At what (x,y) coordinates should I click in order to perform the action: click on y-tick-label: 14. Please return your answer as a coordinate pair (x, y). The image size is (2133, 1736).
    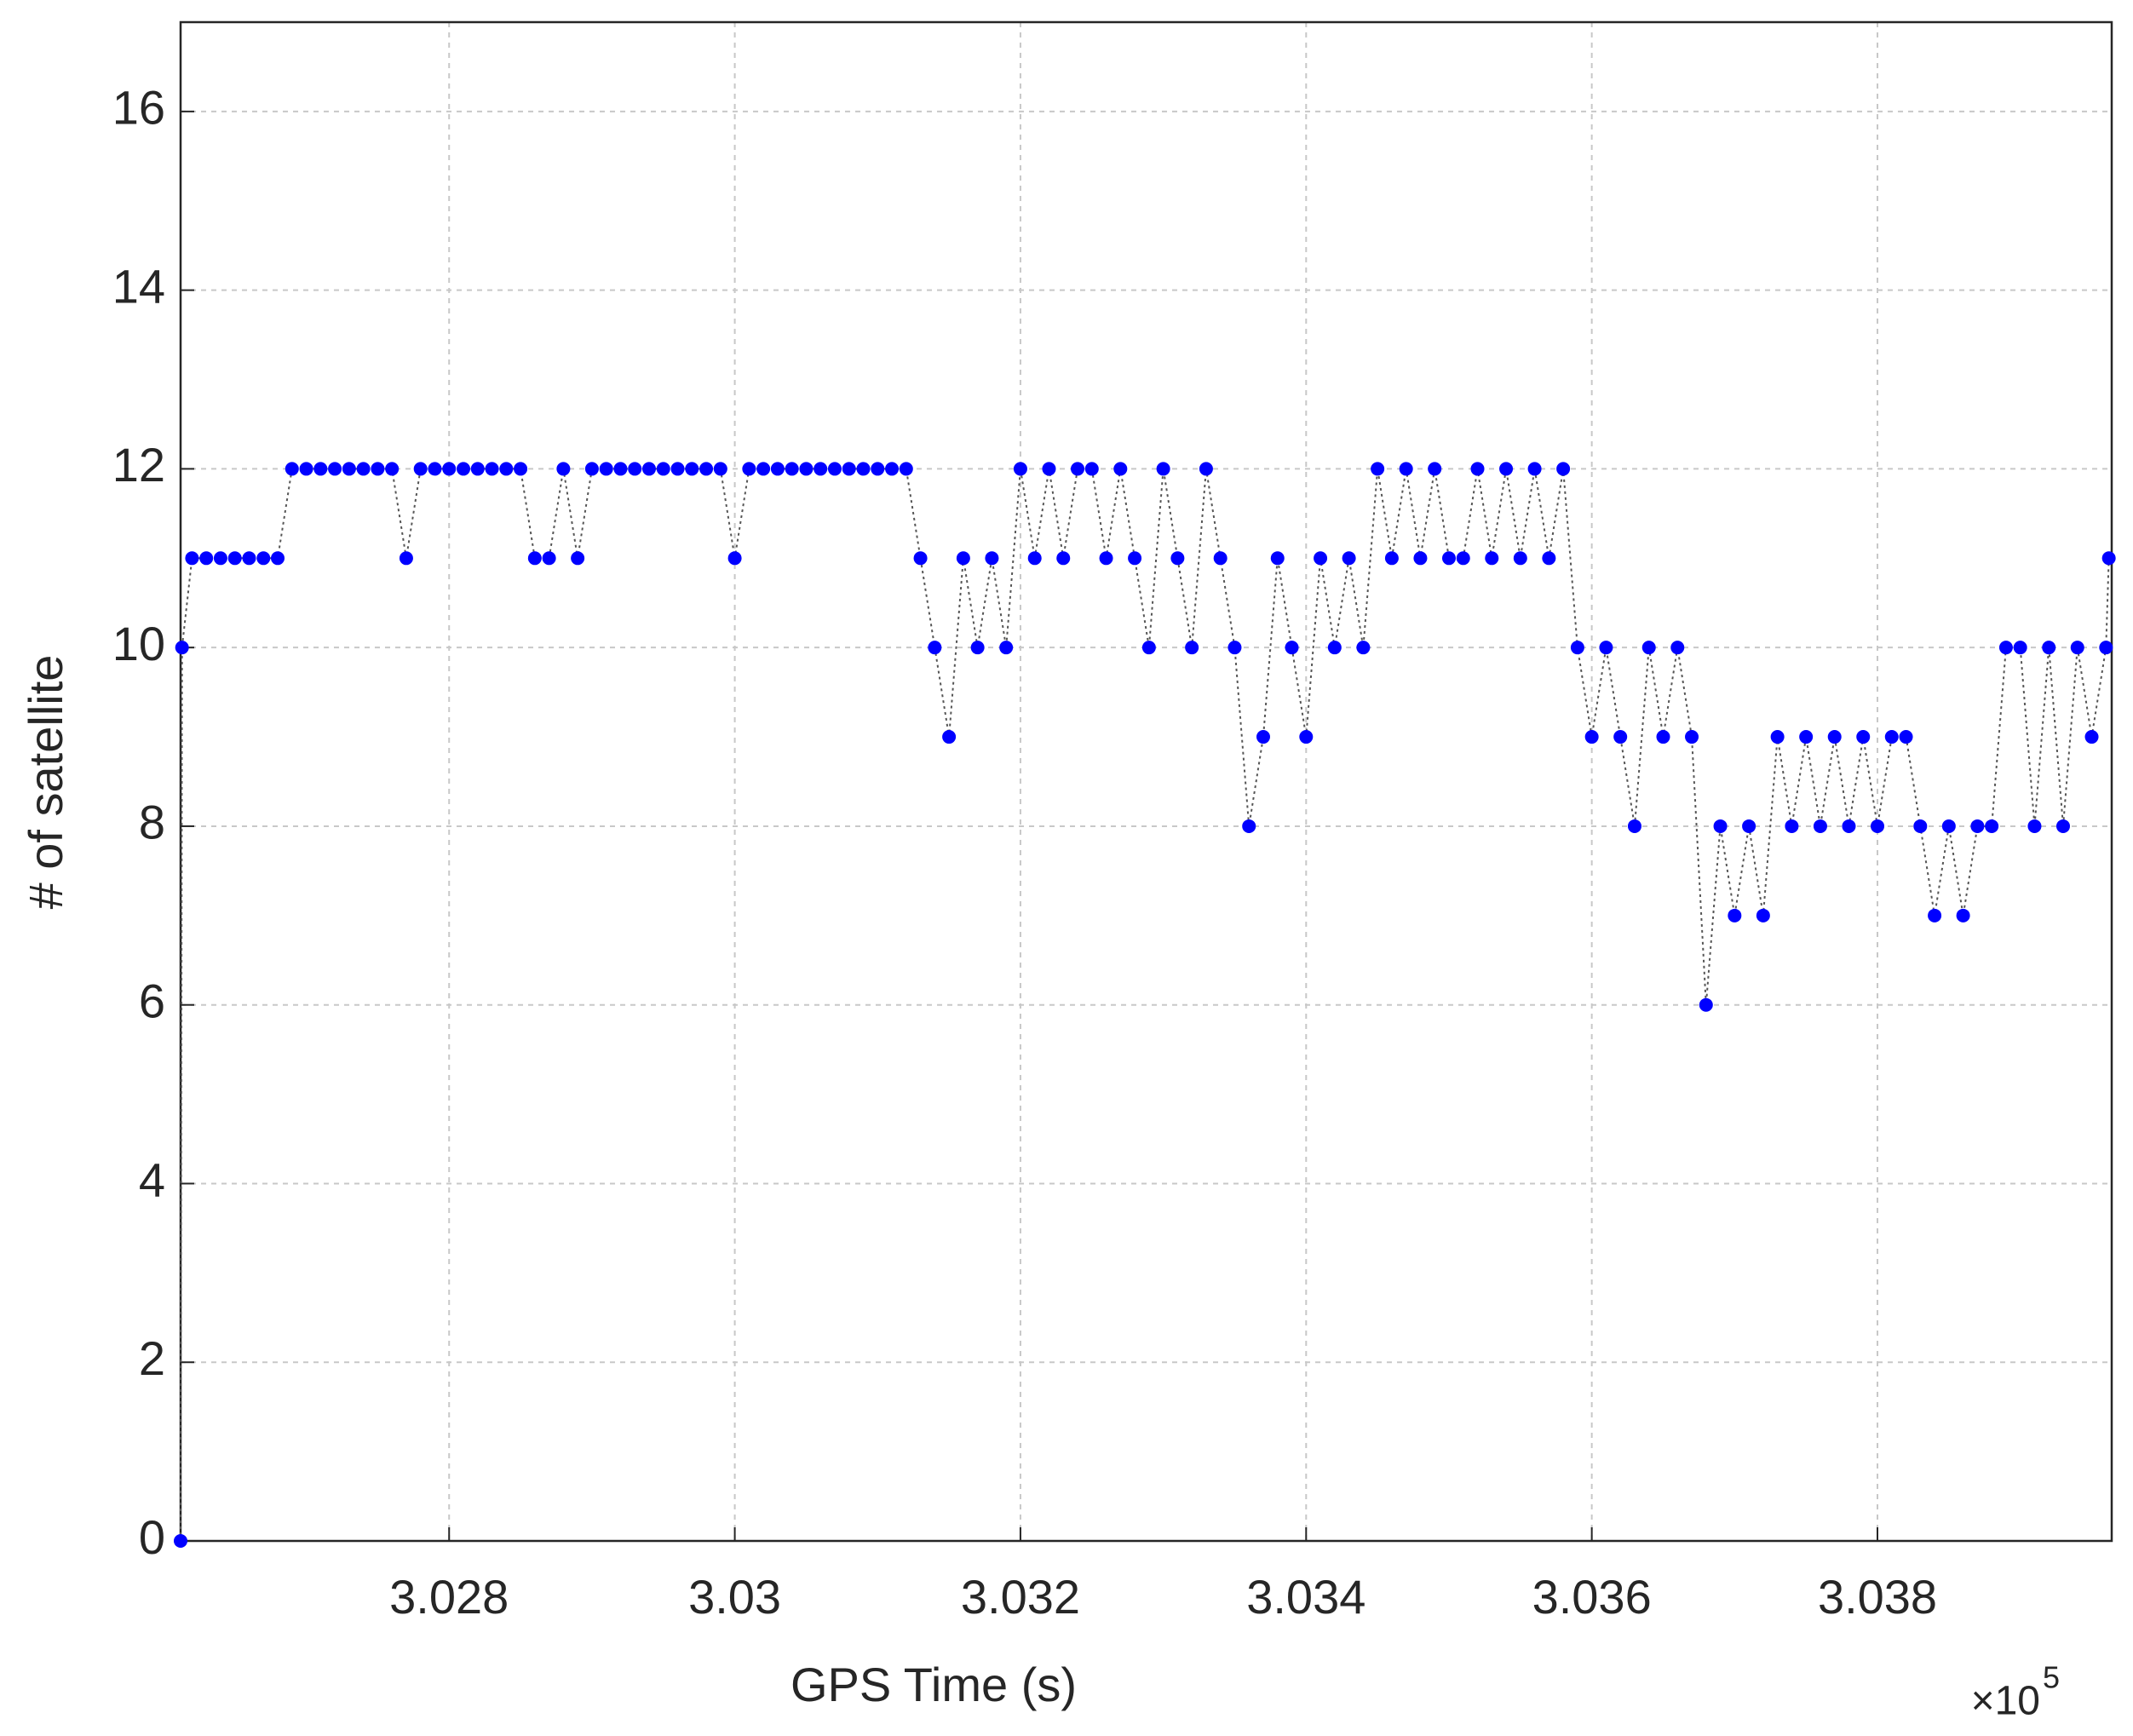
    Looking at the image, I should click on (138, 286).